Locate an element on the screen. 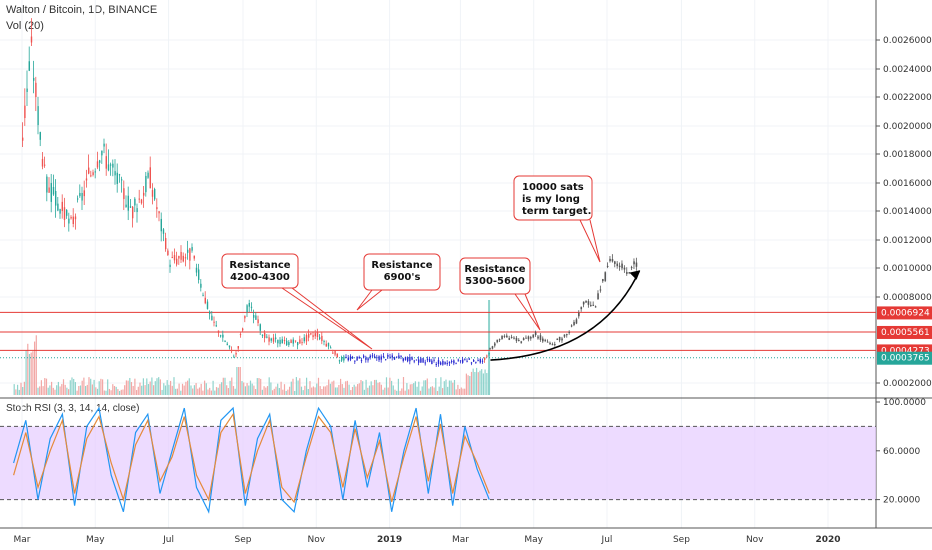 This screenshot has width=932, height=550. price-tag-label: 0.0005561 is located at coordinates (905, 333).